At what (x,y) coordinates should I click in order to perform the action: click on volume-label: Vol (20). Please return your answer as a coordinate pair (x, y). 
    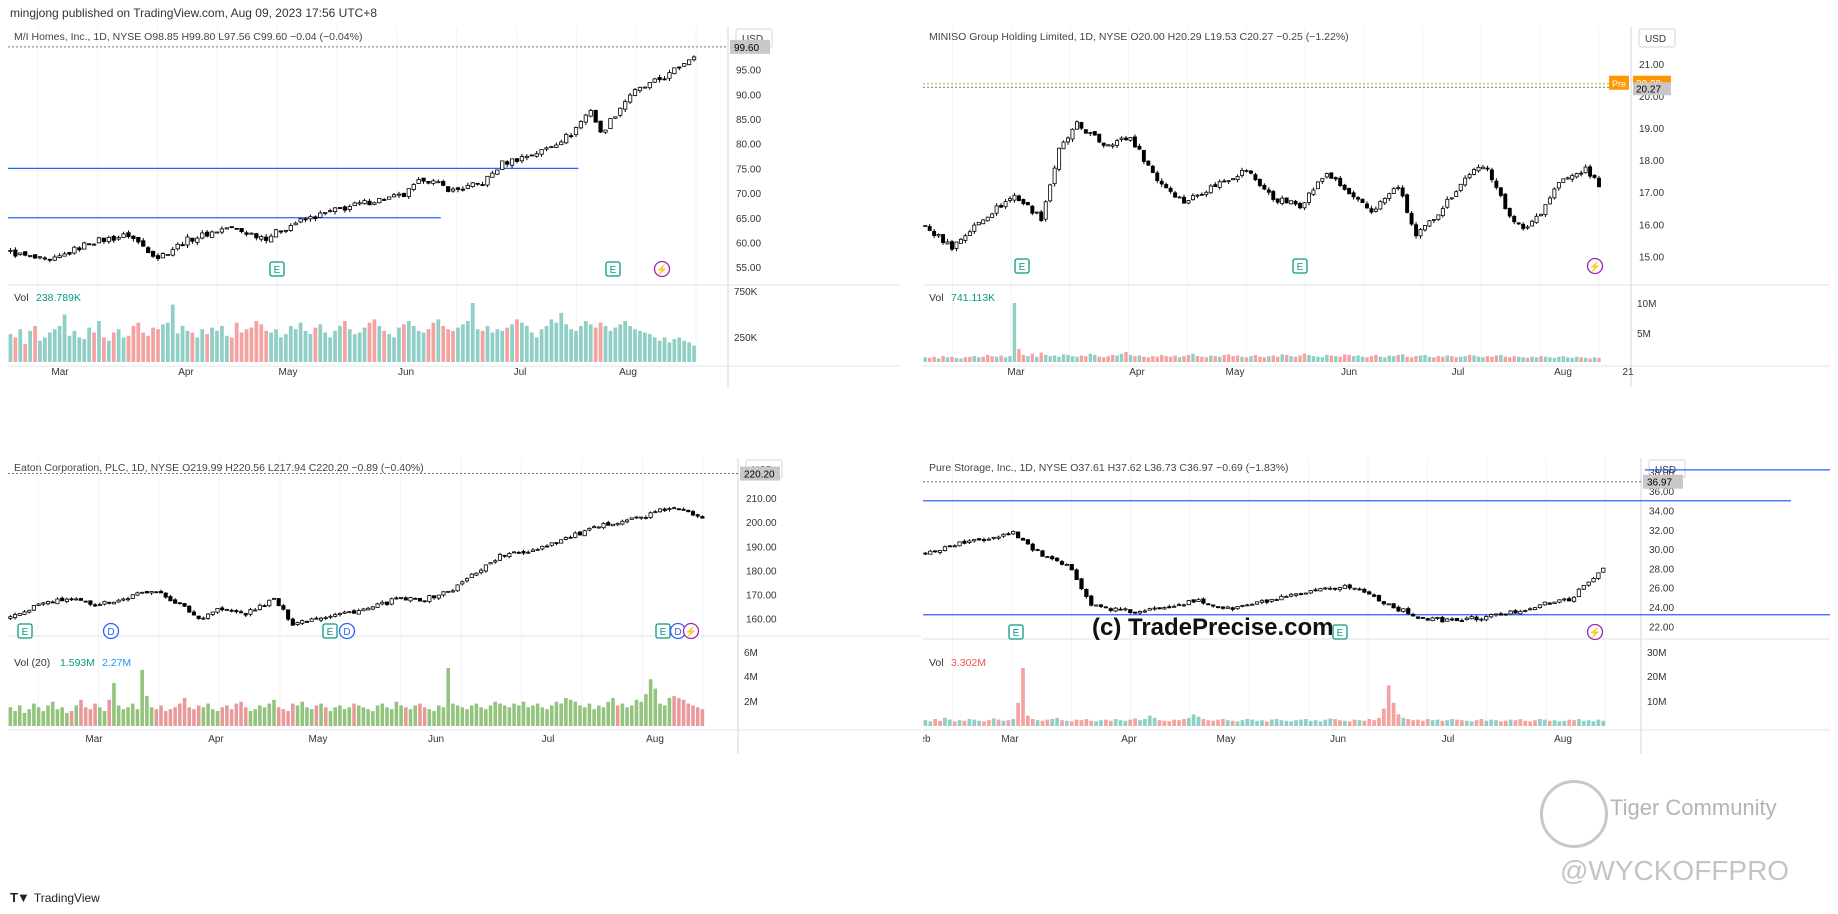
    Looking at the image, I should click on (32, 663).